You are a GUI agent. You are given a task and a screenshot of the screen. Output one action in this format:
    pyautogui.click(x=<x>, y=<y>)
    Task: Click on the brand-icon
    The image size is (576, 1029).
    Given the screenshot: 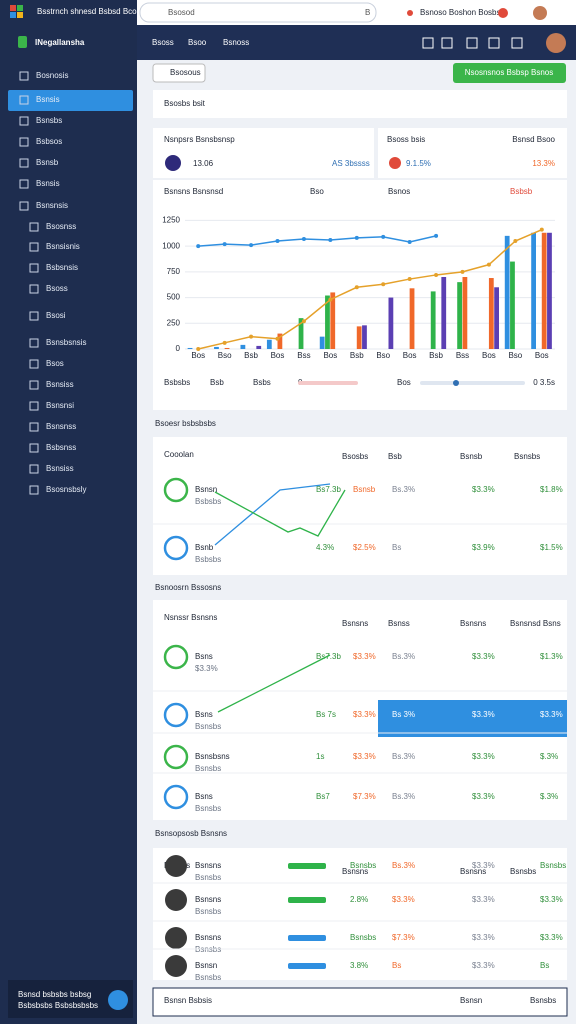 What is the action you would take?
    pyautogui.click(x=22, y=42)
    